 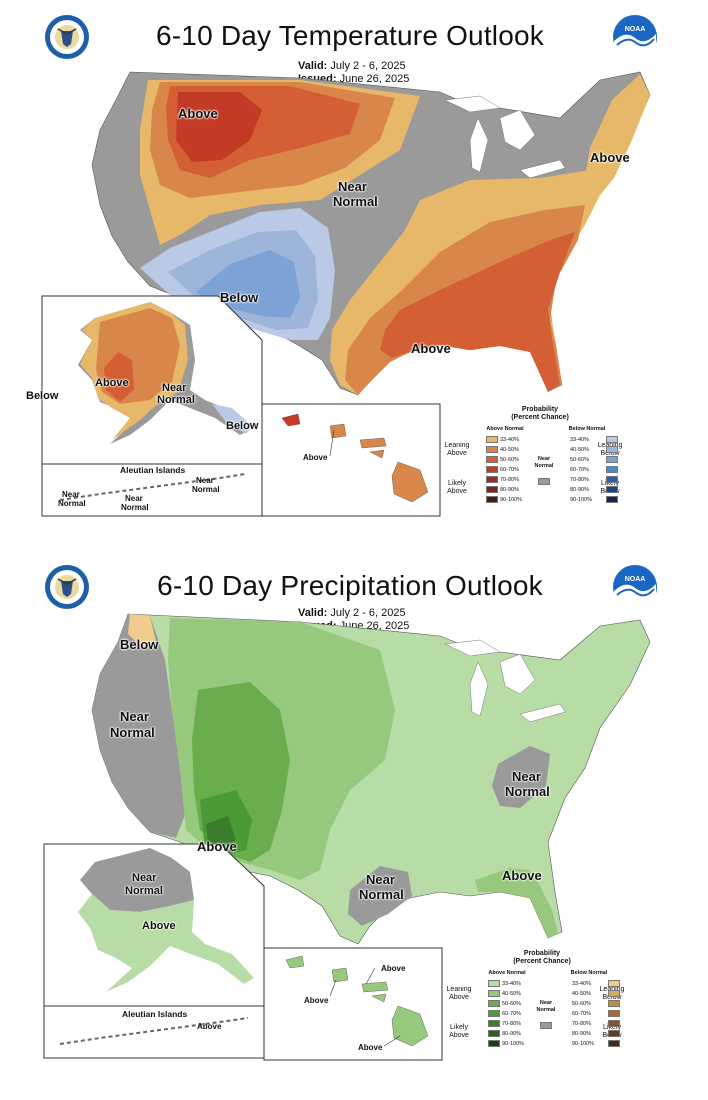 What do you see at coordinates (612, 994) in the screenshot?
I see `legend-leaning-below: Leaning Below` at bounding box center [612, 994].